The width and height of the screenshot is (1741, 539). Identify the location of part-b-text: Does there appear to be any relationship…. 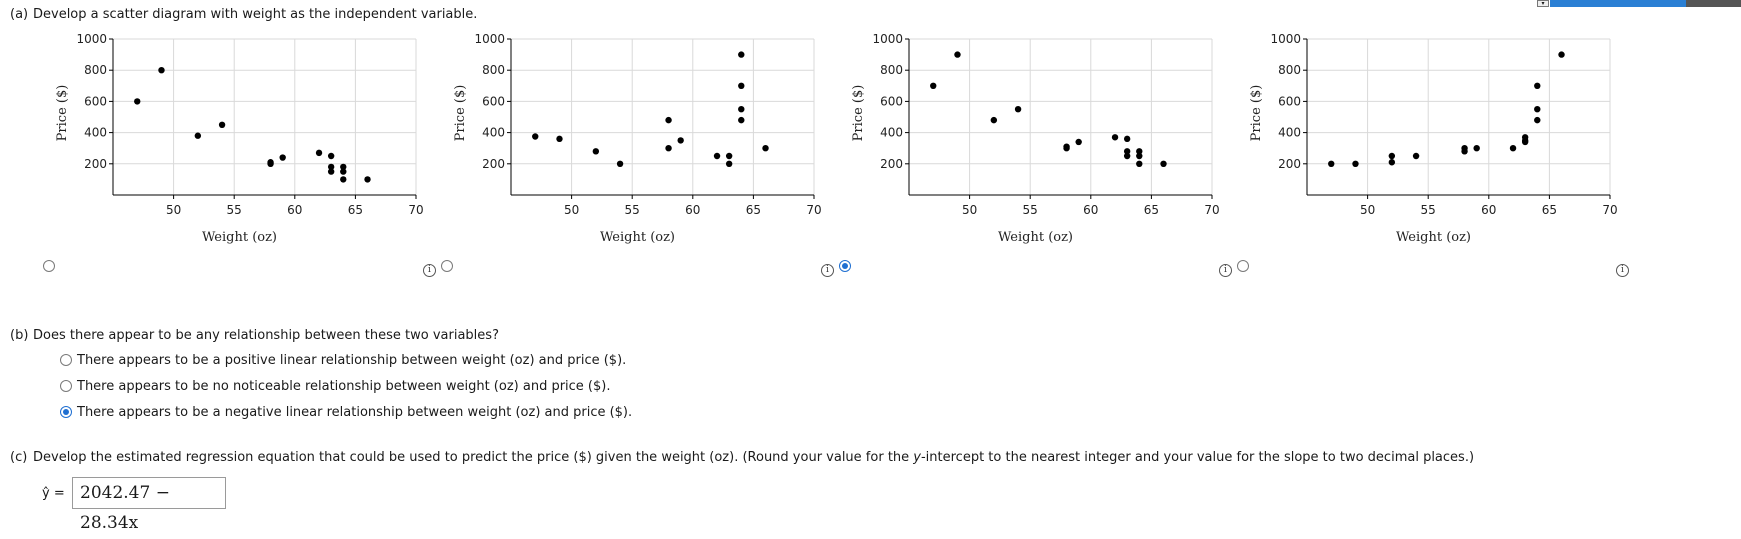
(266, 335).